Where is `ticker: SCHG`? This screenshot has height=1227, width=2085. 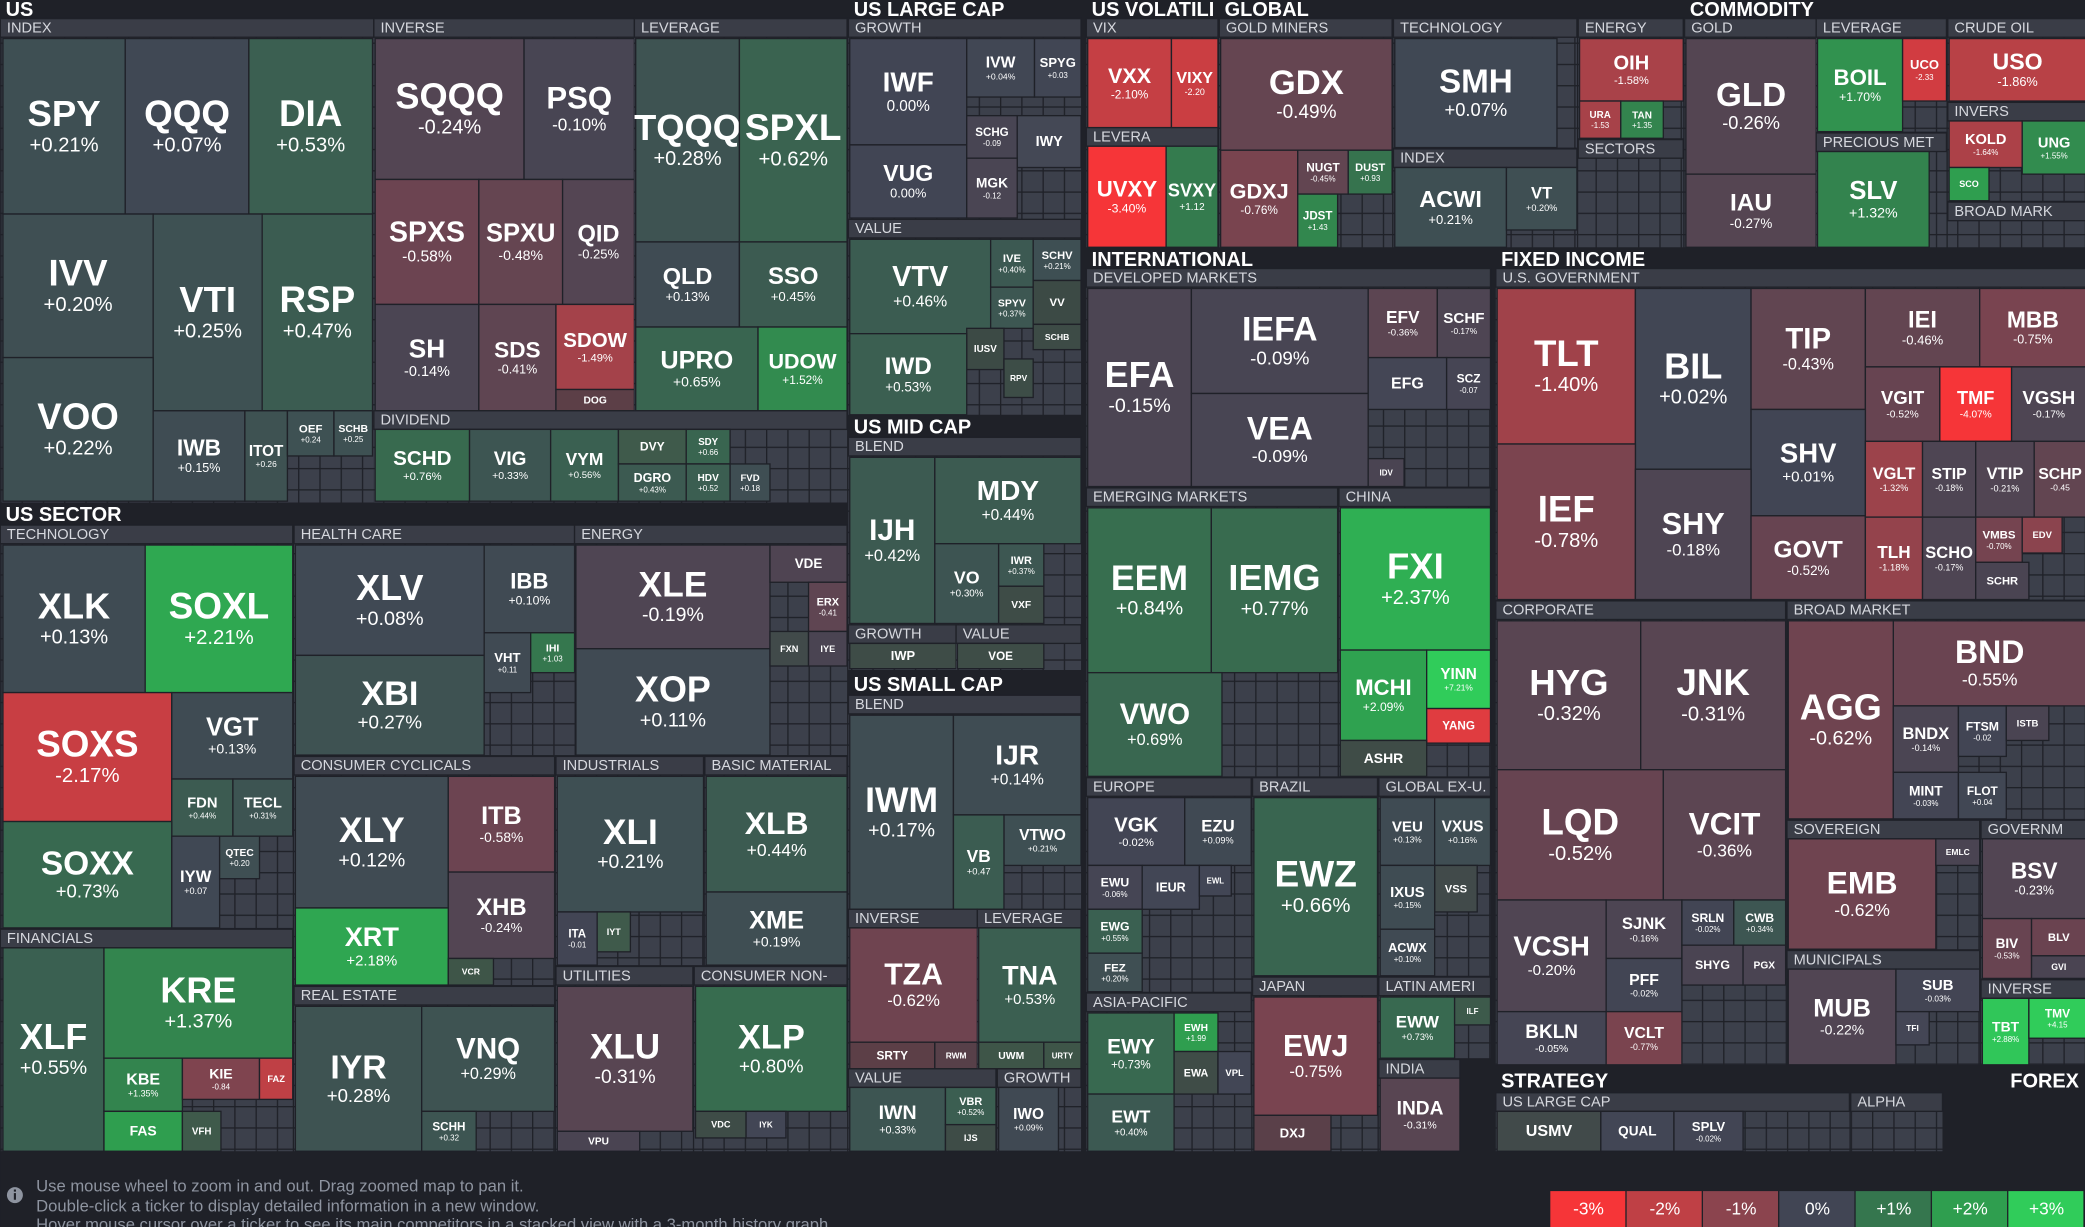 ticker: SCHG is located at coordinates (991, 133).